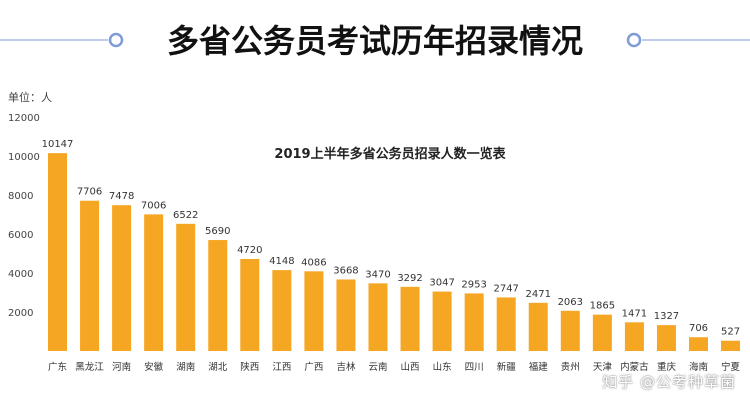 Image resolution: width=750 pixels, height=410 pixels. I want to click on x-tick-label: 江西, so click(281, 367).